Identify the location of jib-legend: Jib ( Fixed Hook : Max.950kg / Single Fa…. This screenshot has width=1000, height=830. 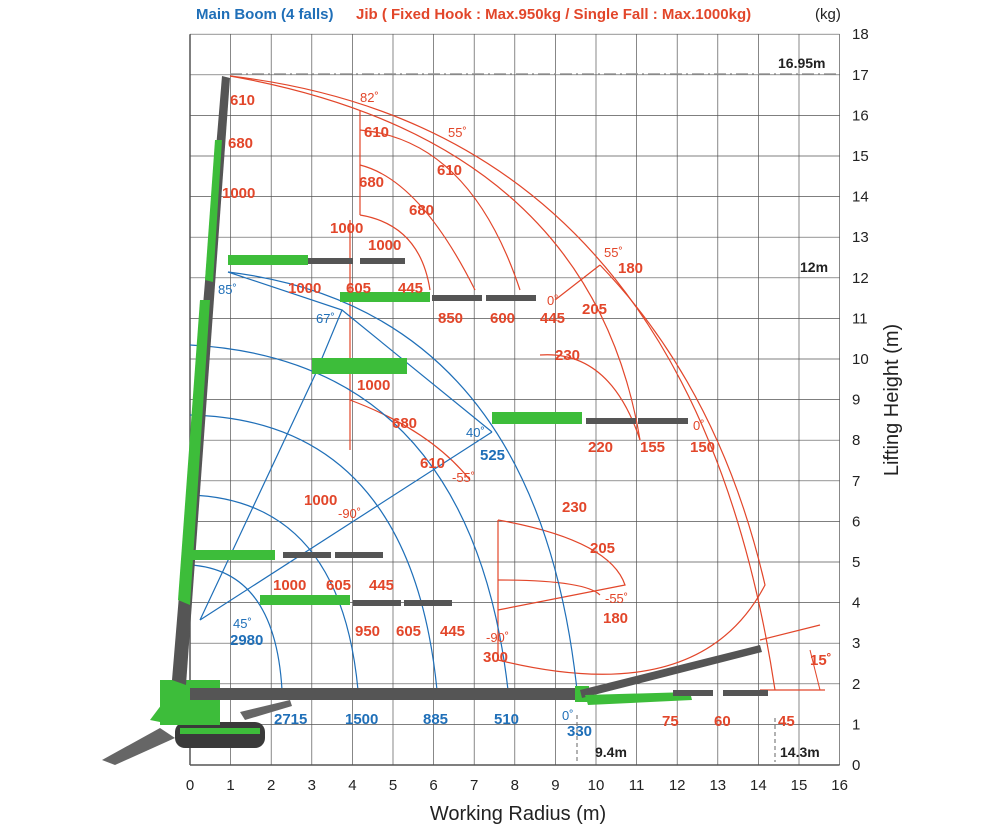
(554, 14).